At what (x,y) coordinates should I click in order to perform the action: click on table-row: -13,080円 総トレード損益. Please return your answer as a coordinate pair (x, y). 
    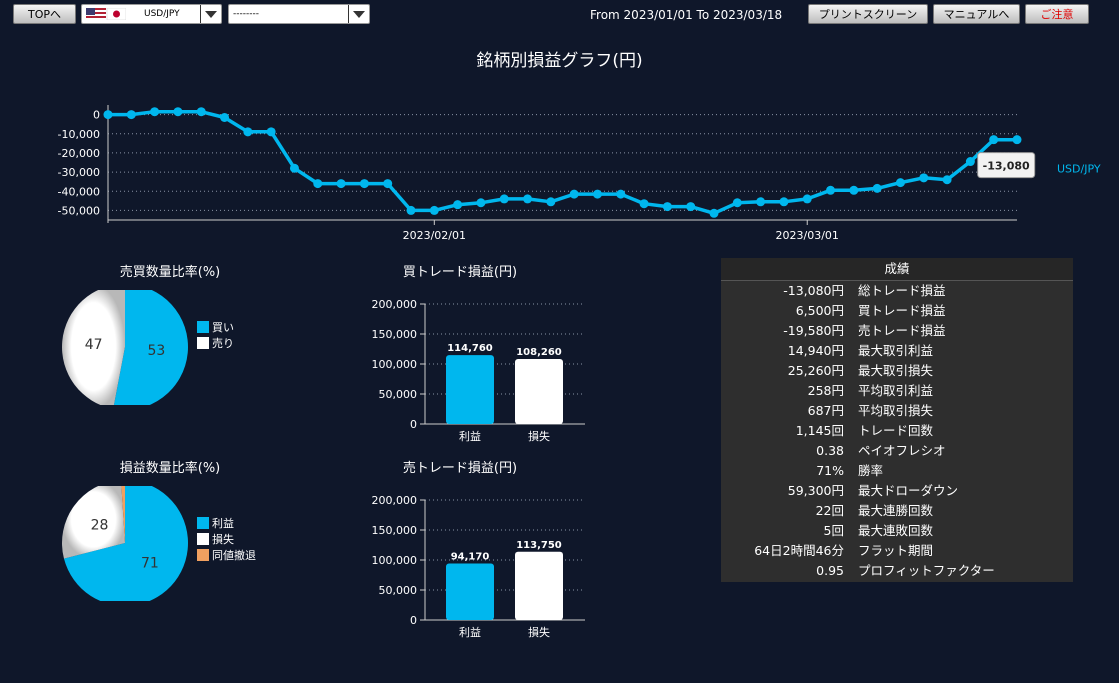
    Looking at the image, I should click on (897, 291).